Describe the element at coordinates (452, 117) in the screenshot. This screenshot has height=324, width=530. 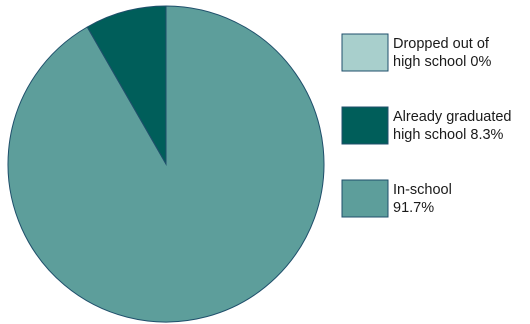
I see `legend-label-1-line-0: Already graduated` at that location.